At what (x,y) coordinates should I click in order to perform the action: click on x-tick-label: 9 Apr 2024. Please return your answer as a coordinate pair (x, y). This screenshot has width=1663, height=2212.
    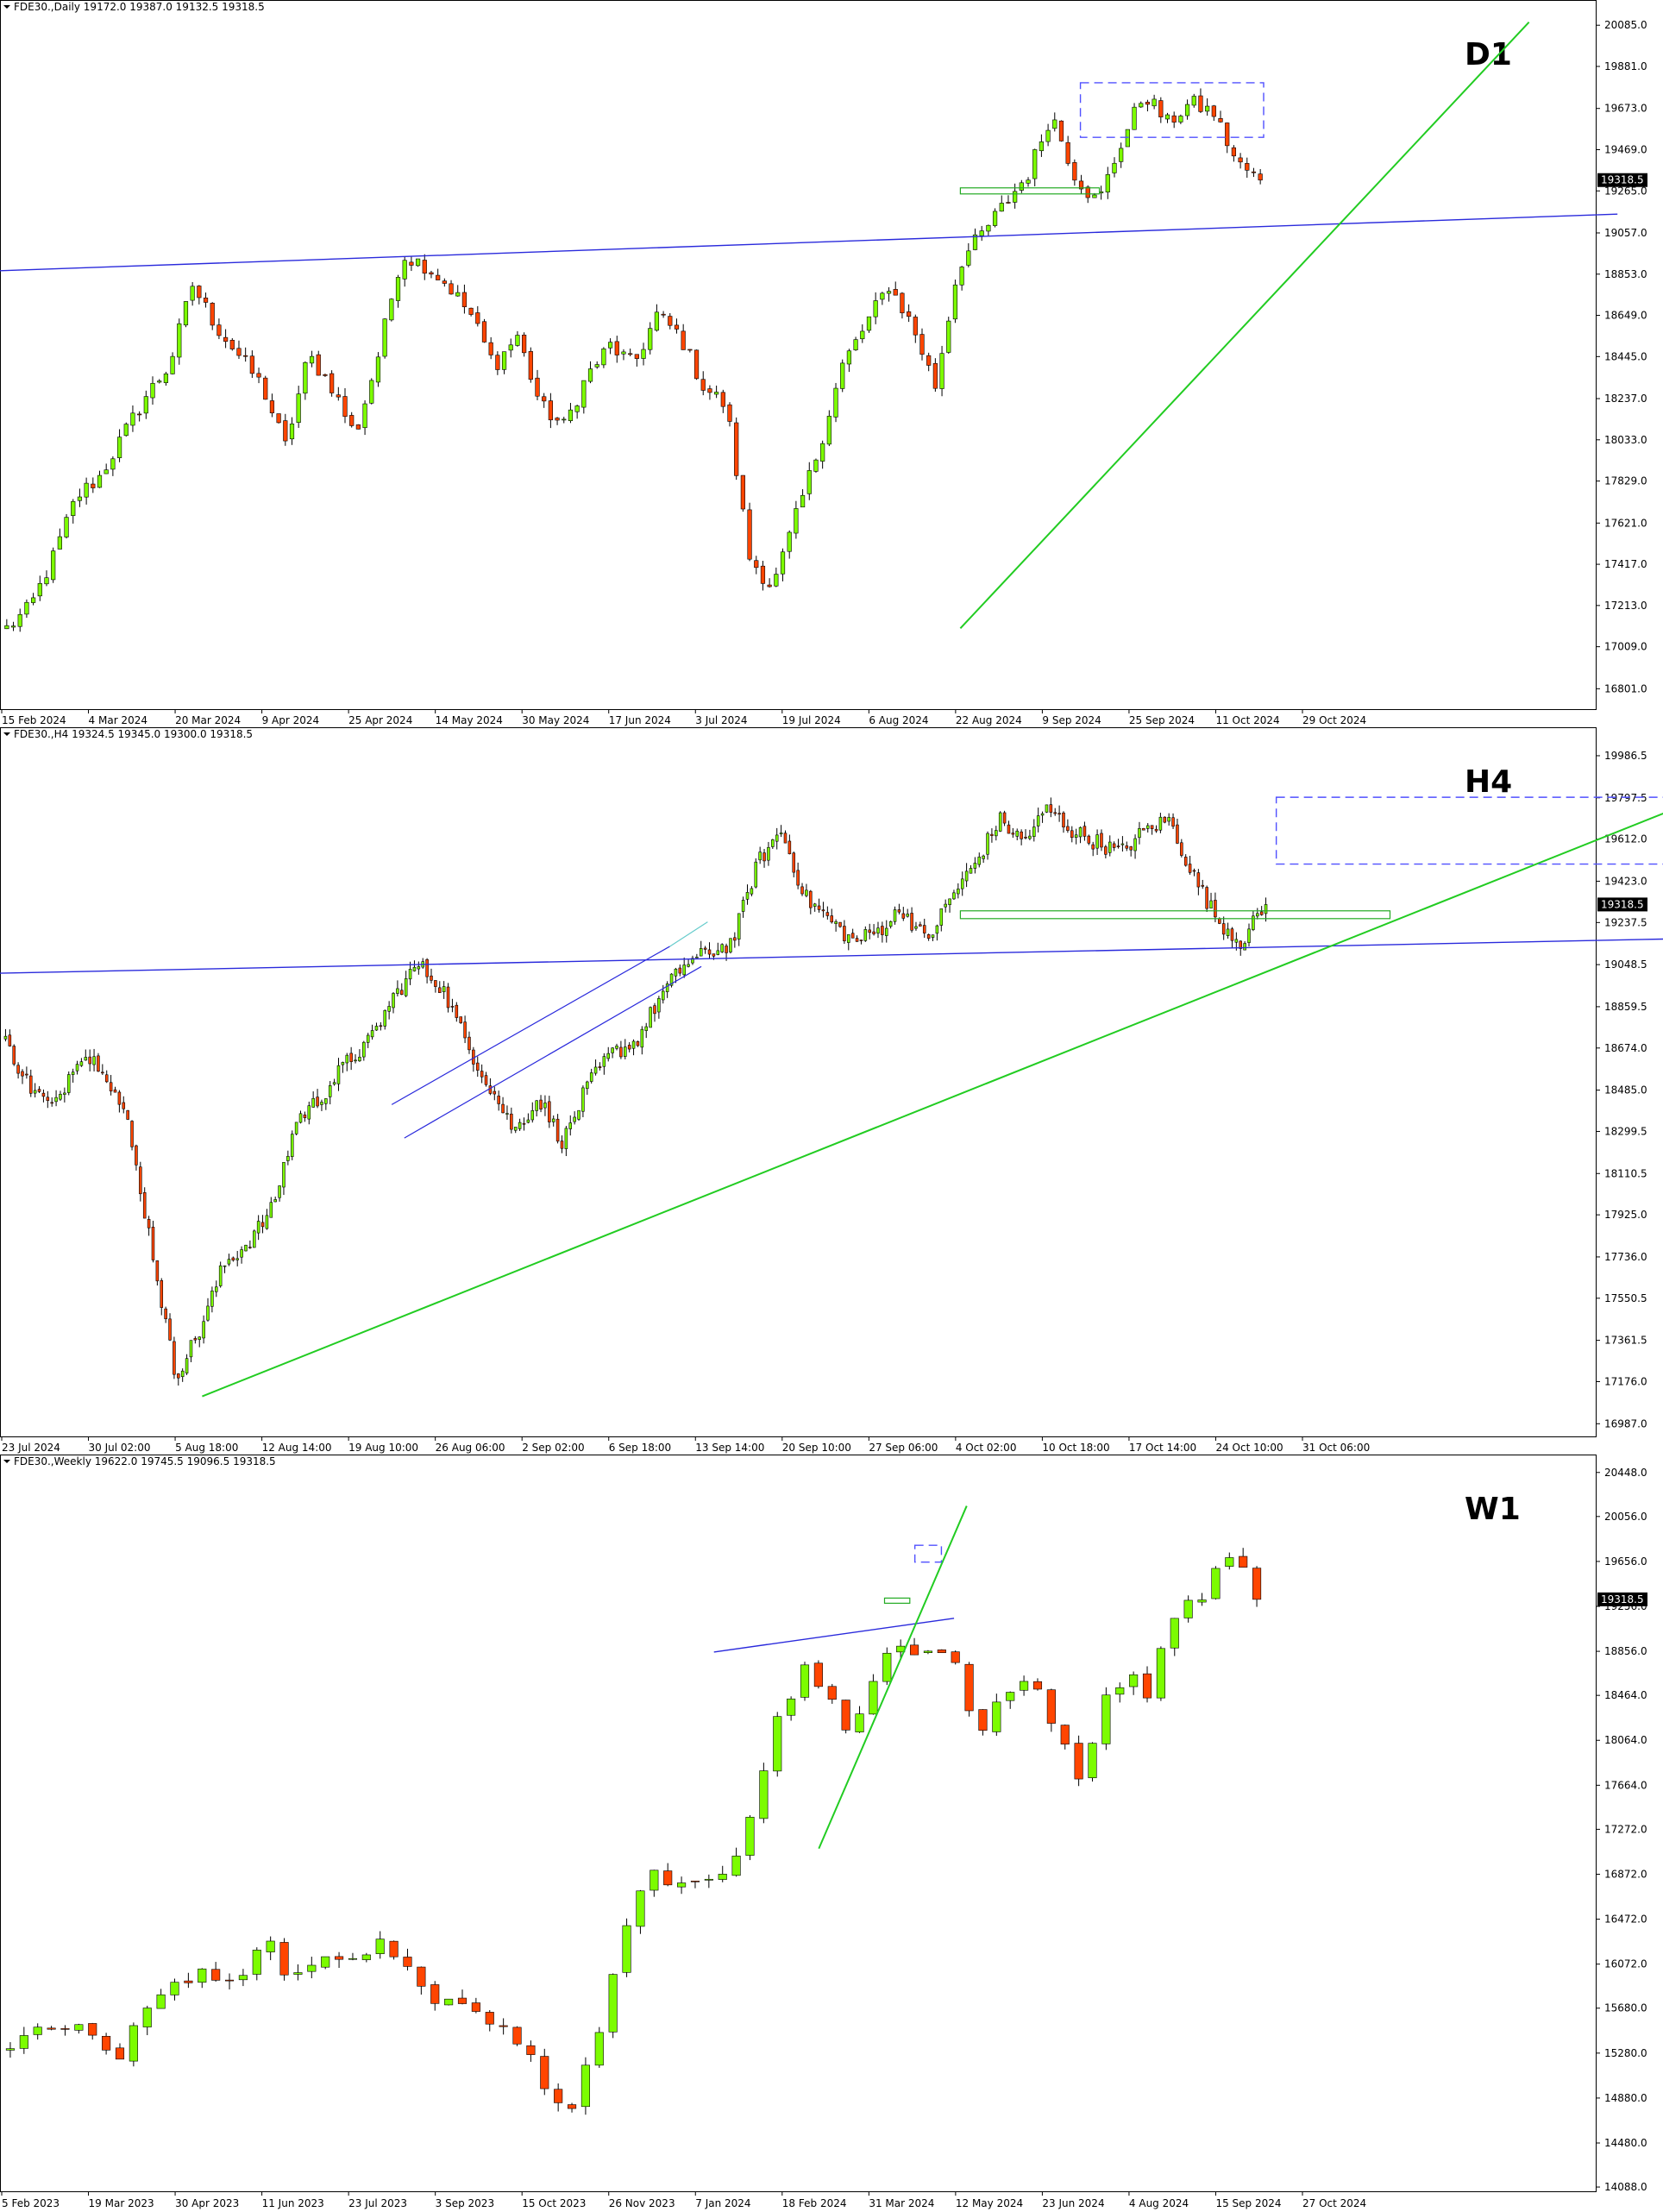
    Looking at the image, I should click on (291, 720).